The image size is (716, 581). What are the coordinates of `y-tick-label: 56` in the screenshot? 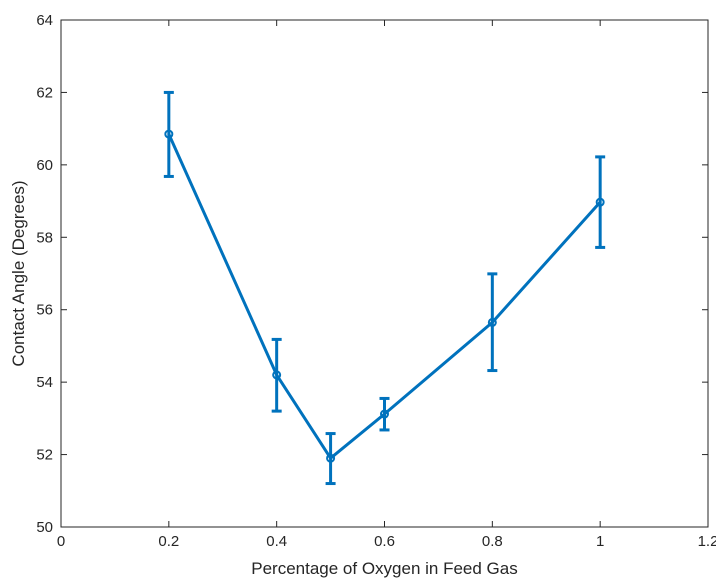 It's located at (44, 310).